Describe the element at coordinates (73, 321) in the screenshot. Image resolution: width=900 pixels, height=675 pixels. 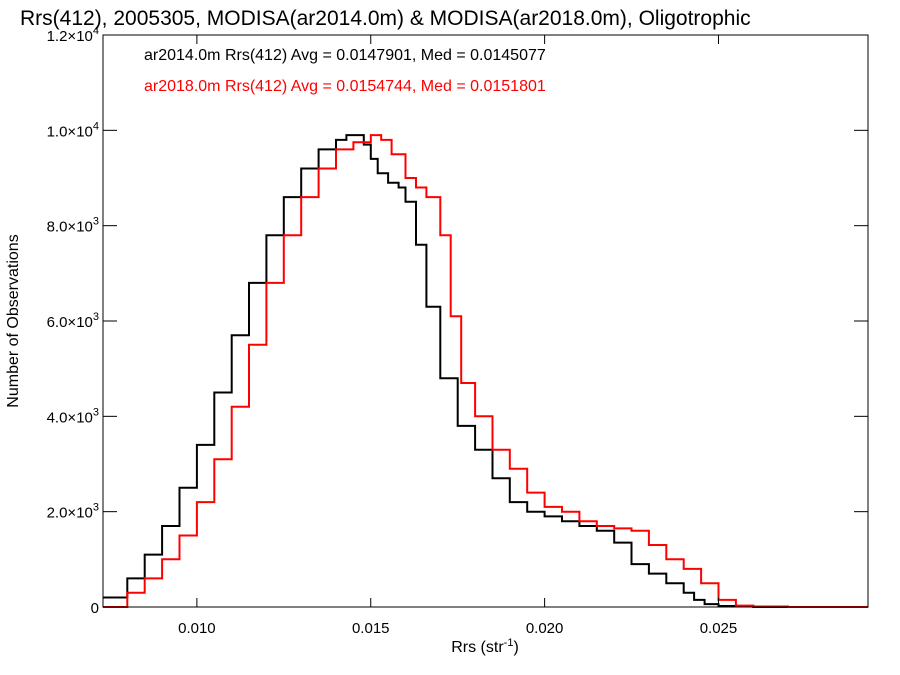
I see `y-tick-label: 6.0×10³` at that location.